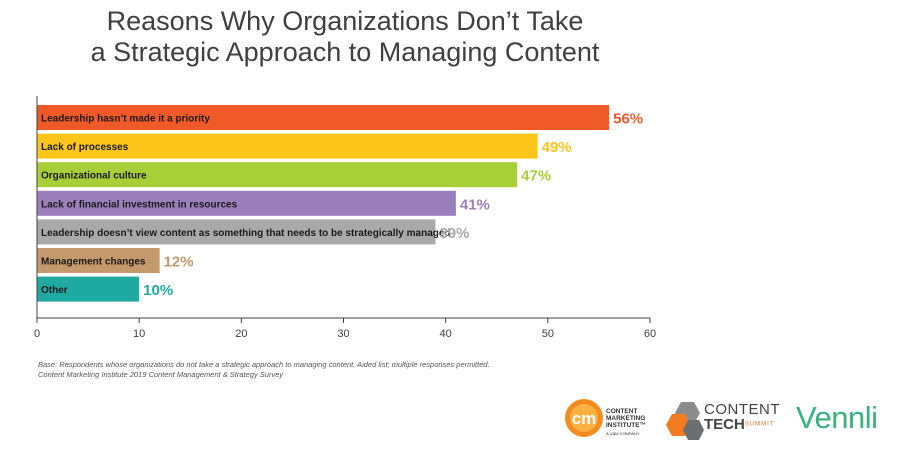  I want to click on bar-category-label: Leadership hasn’t made it a priority, so click(125, 119).